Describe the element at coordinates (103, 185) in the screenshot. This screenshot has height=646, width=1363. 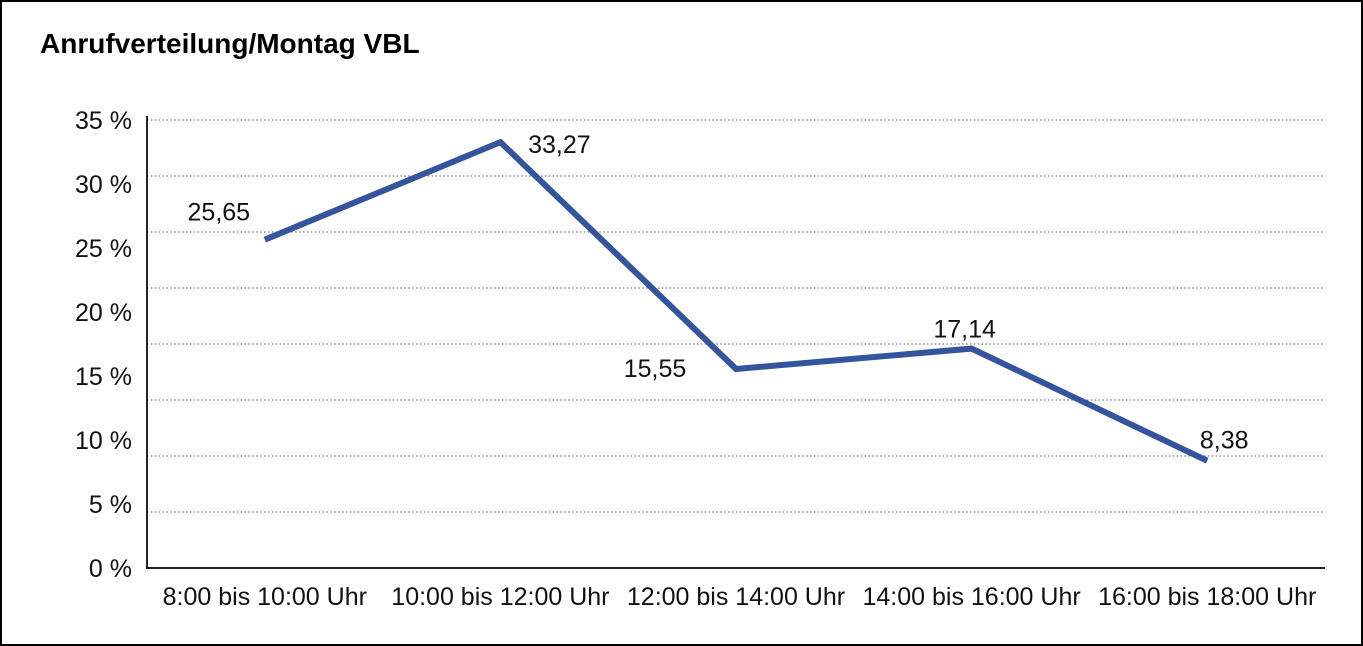
I see `y-axis-tick-label: 30 %` at that location.